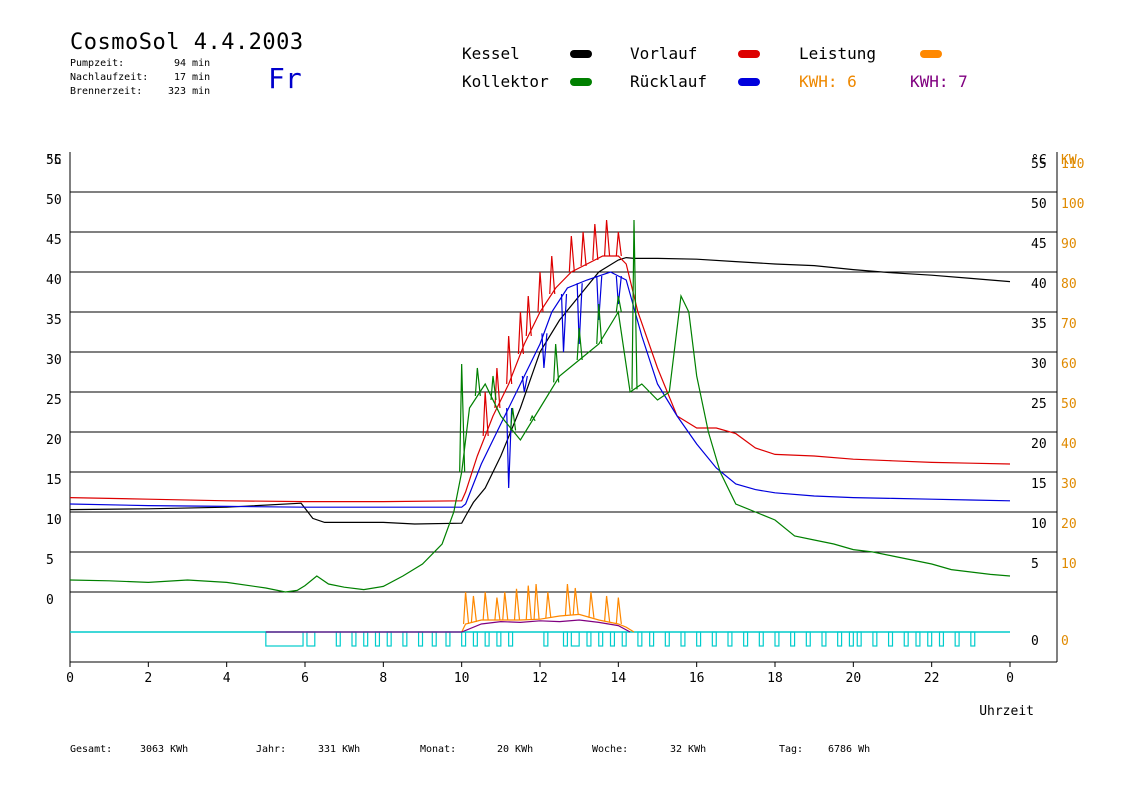  I want to click on stat-nachlaufzeit-value: 17 min, so click(192, 77).